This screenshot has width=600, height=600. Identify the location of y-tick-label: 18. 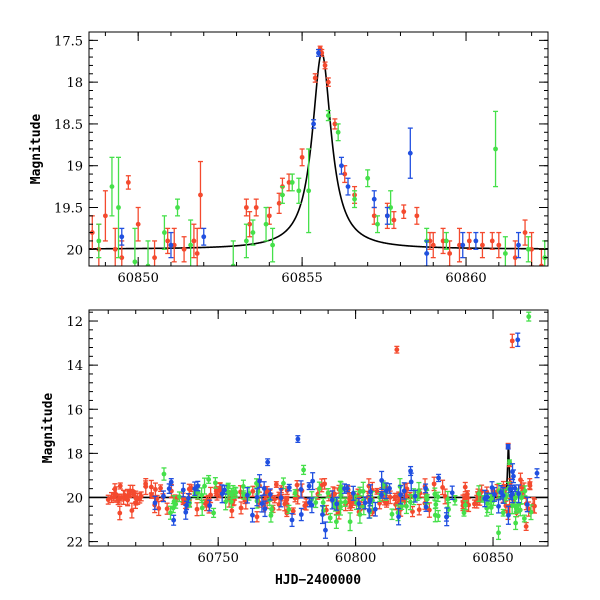
(74, 454).